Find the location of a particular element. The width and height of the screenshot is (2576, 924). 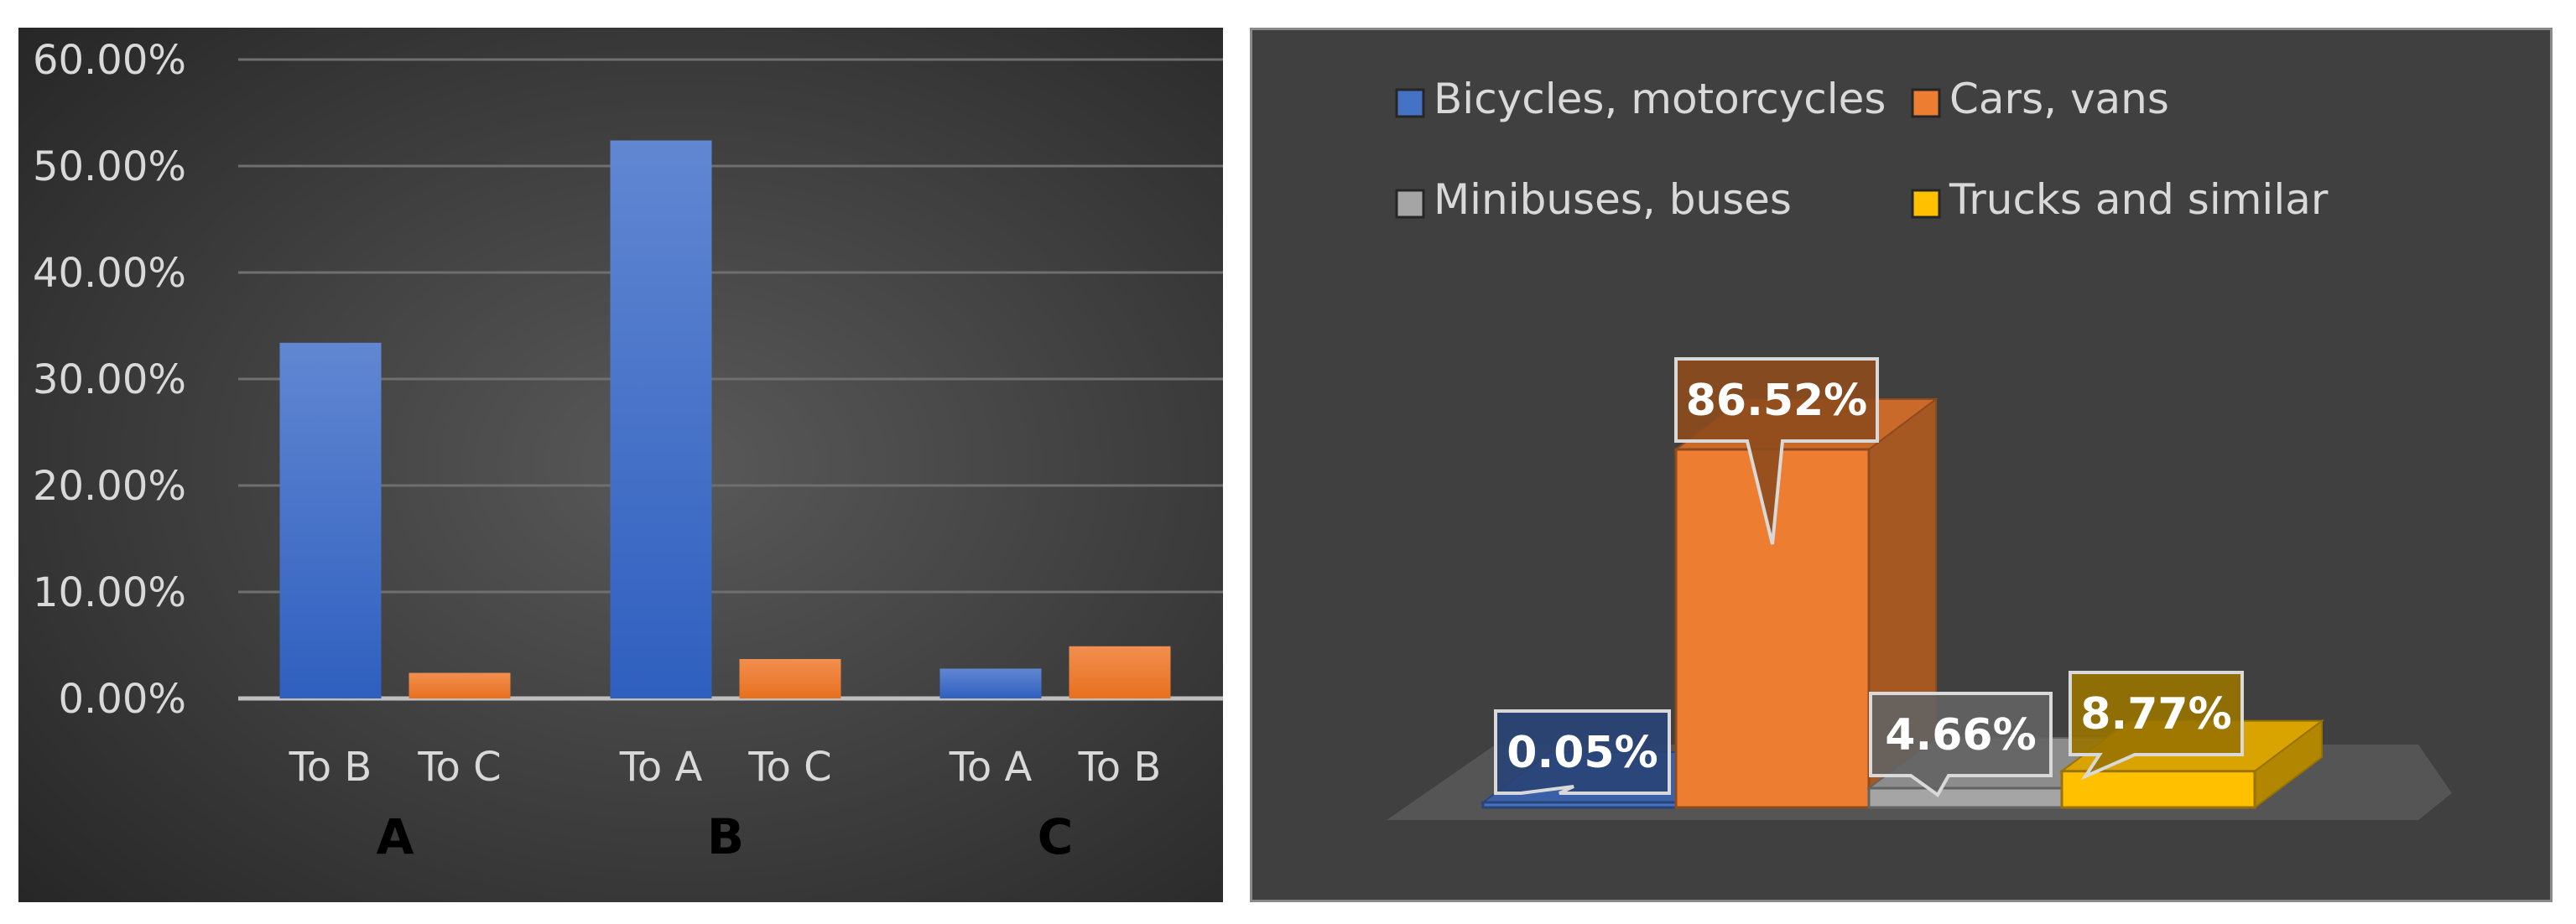

y-tick-label: 0.00% is located at coordinates (122, 700).